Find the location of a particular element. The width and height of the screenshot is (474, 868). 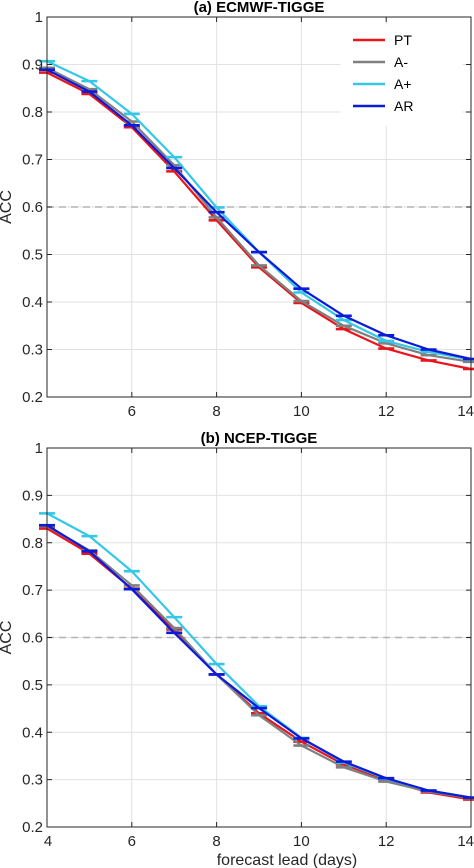

chart-title: (b) NCEP-TIGGE is located at coordinates (259, 438).